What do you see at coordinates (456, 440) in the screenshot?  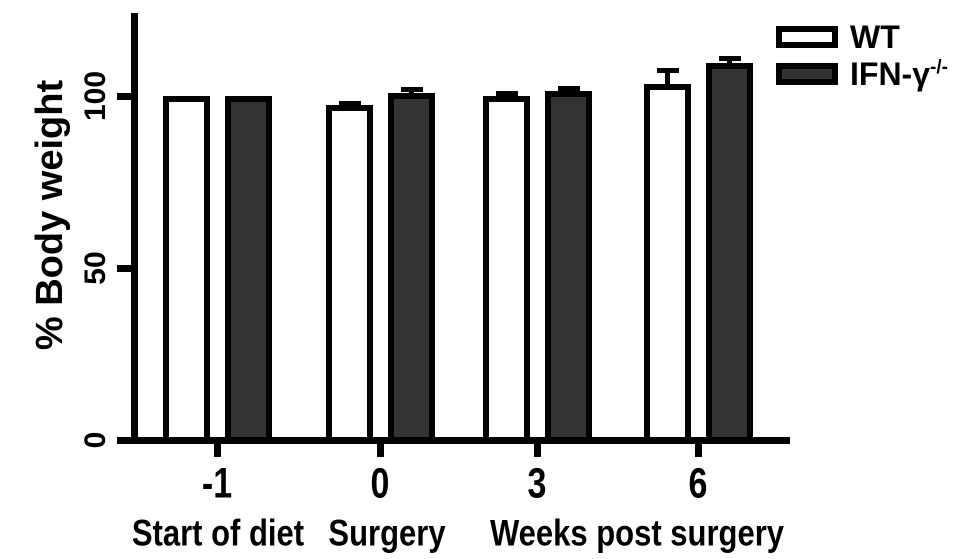 I see `x-axis-line` at bounding box center [456, 440].